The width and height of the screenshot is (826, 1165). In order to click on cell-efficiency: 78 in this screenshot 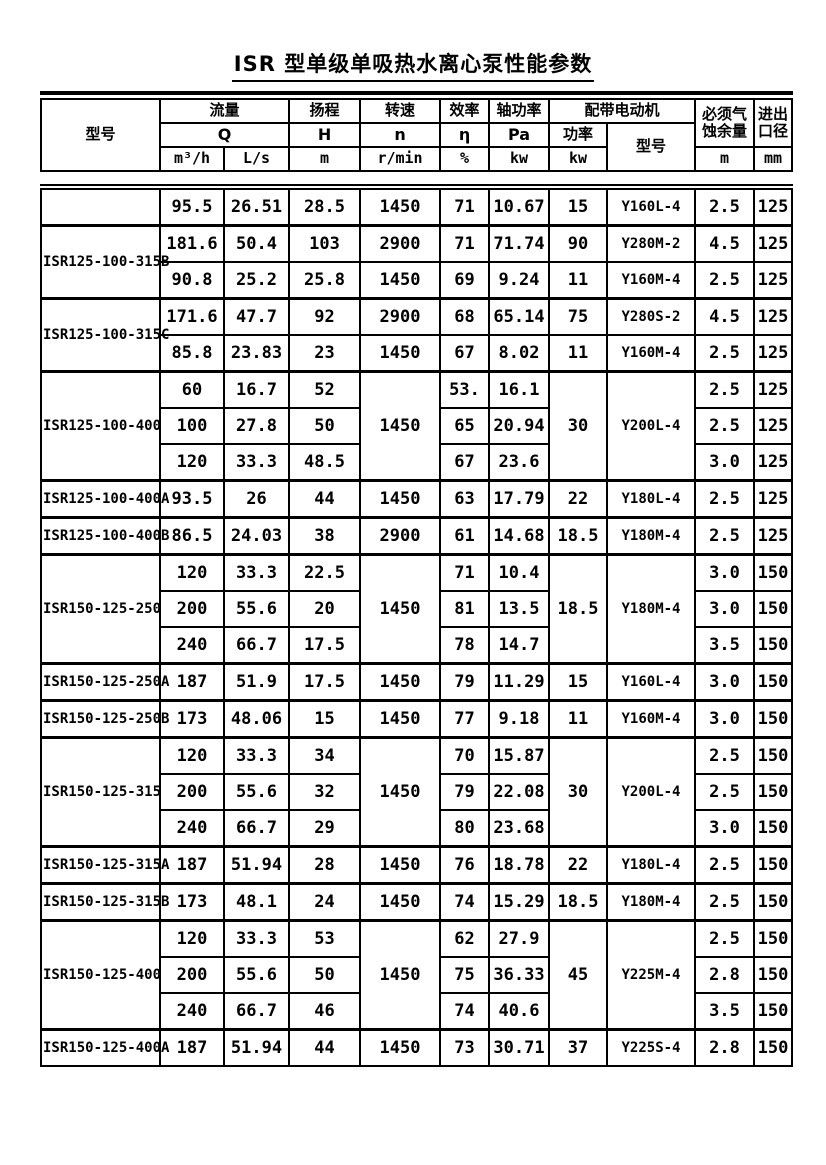, I will do `click(464, 645)`.